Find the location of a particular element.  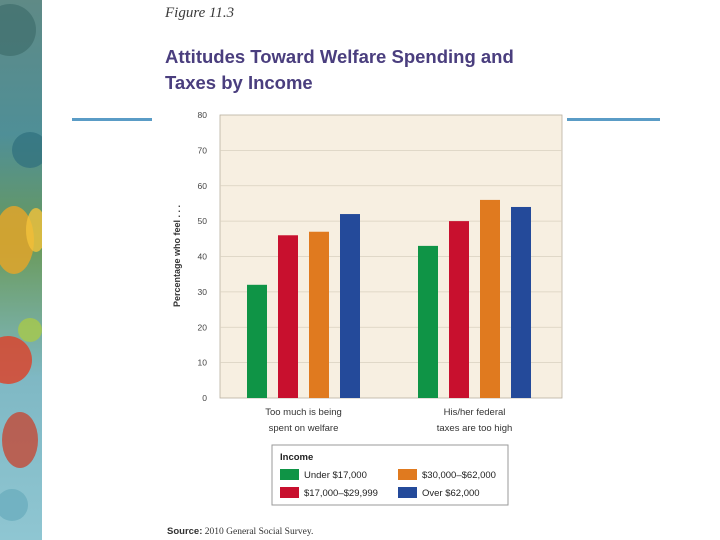

y-tick-label: 70 is located at coordinates (203, 150).